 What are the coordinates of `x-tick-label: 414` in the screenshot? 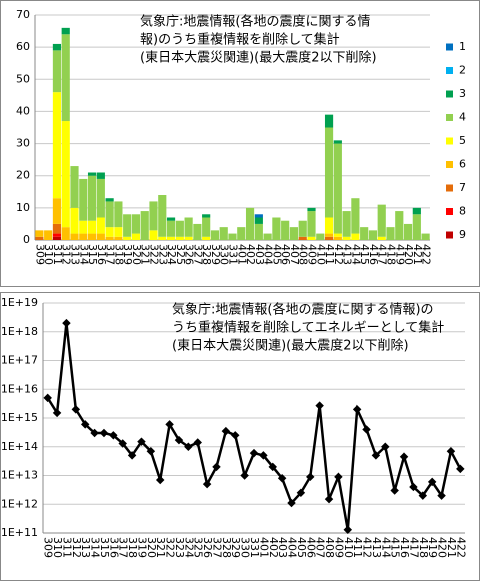 It's located at (355, 254).